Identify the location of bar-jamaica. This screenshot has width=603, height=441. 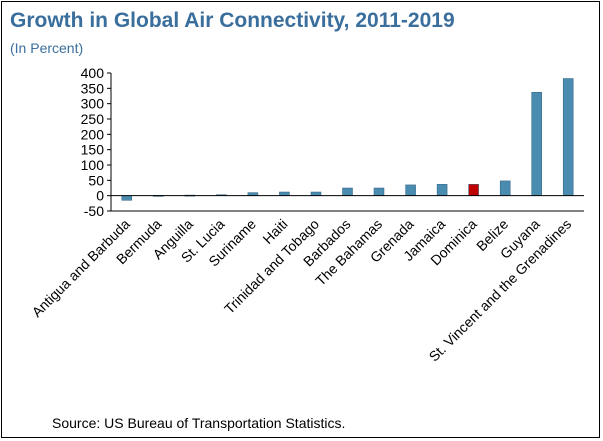
(442, 190).